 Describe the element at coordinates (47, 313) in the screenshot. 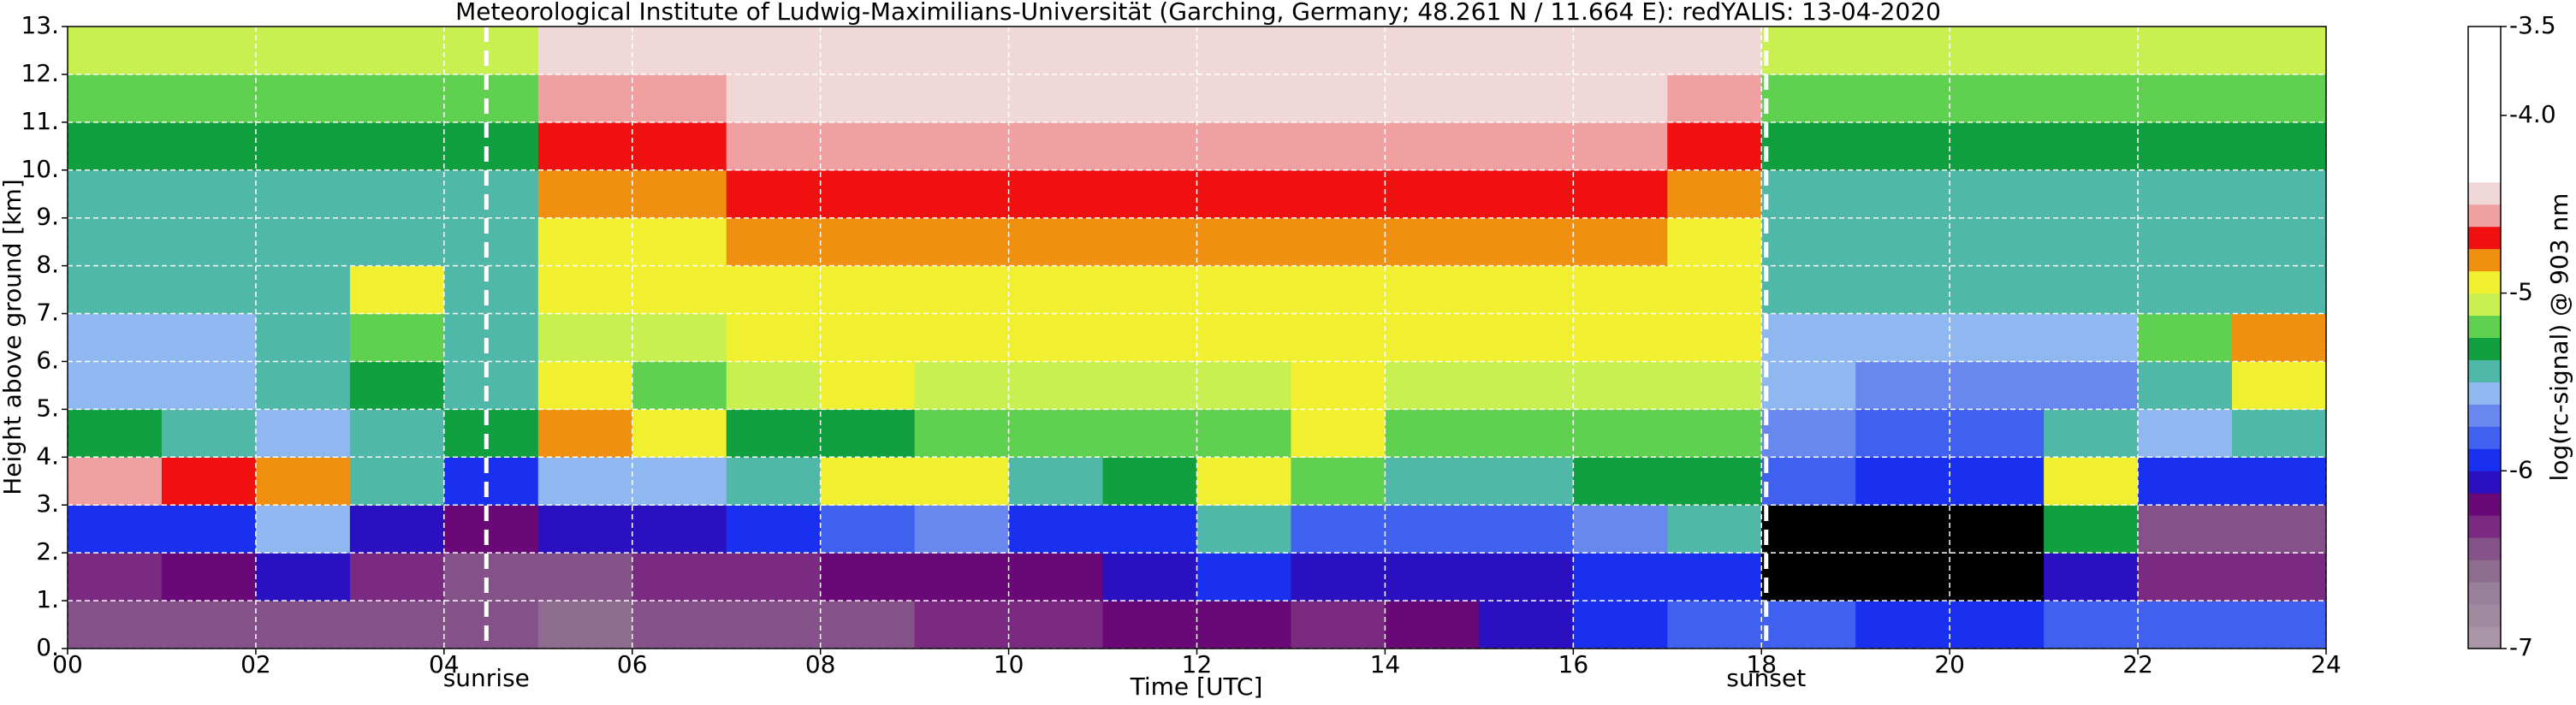

I see `y-tick-label: 7.` at that location.